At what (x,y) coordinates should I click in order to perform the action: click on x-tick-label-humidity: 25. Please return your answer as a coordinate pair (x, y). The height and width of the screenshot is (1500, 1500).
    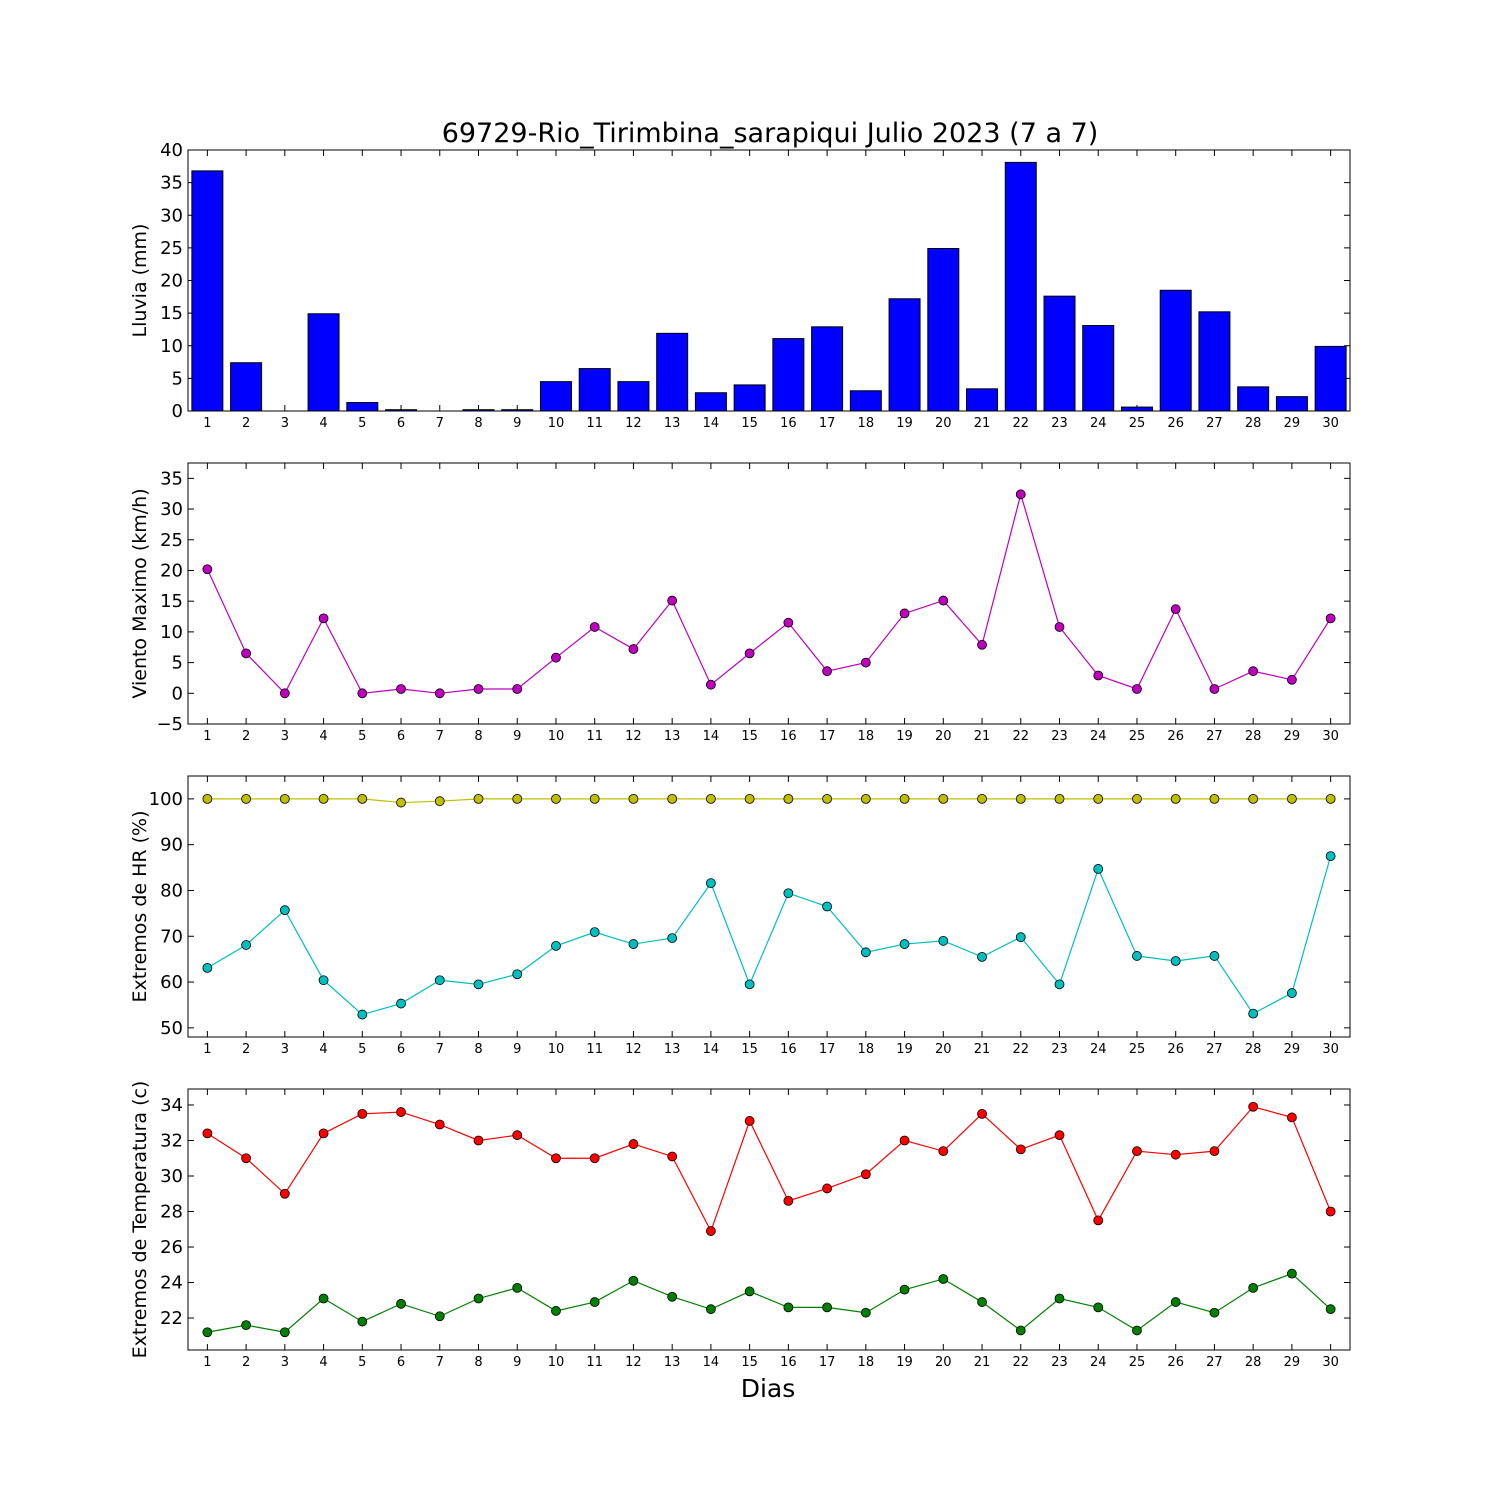
    Looking at the image, I should click on (1137, 1049).